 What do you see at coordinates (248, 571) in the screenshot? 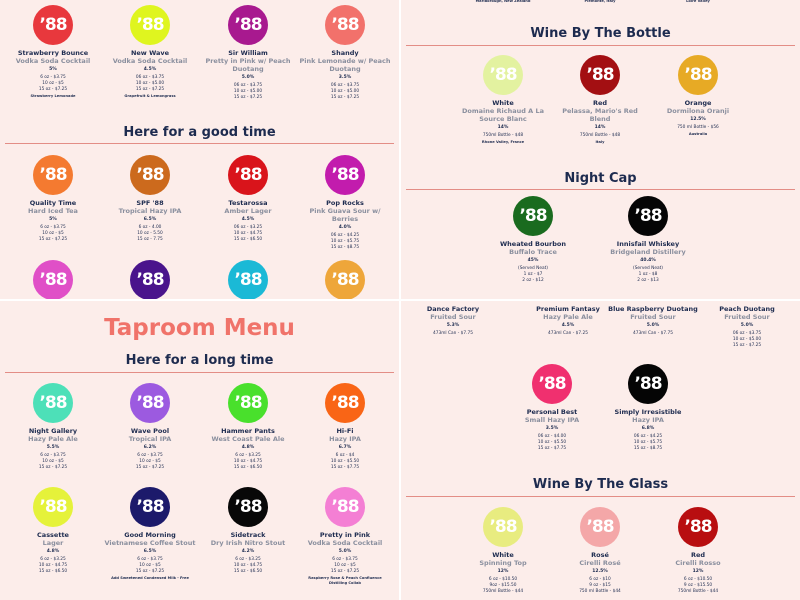
I see `price-line: 15 oz - $6.50` at bounding box center [248, 571].